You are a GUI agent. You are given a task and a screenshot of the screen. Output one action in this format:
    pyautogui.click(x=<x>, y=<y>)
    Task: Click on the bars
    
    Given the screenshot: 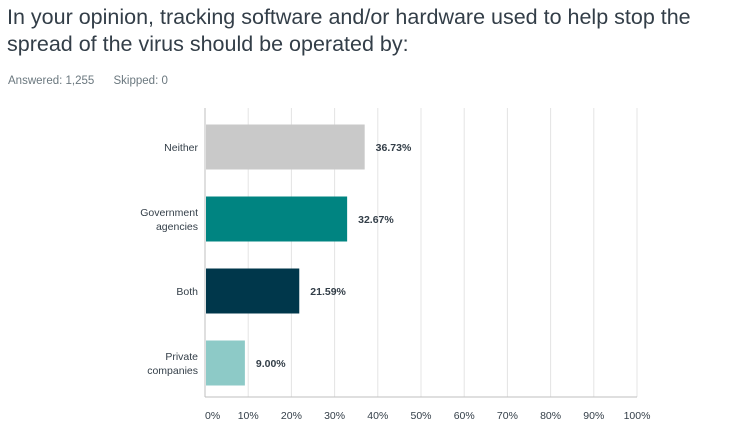 What is the action you would take?
    pyautogui.click(x=285, y=255)
    